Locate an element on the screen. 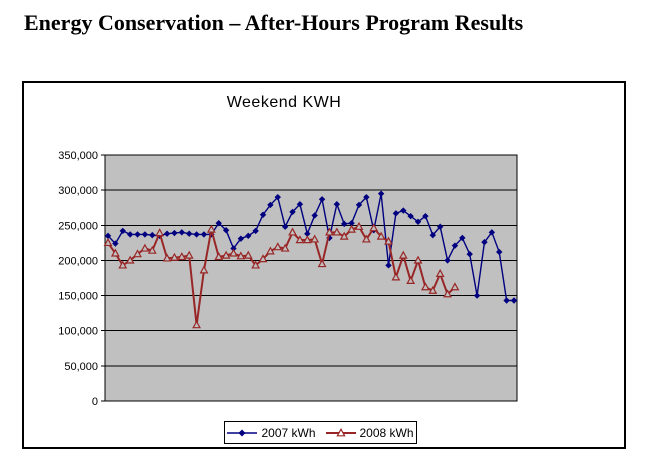  legend-label: 2007 kWh is located at coordinates (288, 432).